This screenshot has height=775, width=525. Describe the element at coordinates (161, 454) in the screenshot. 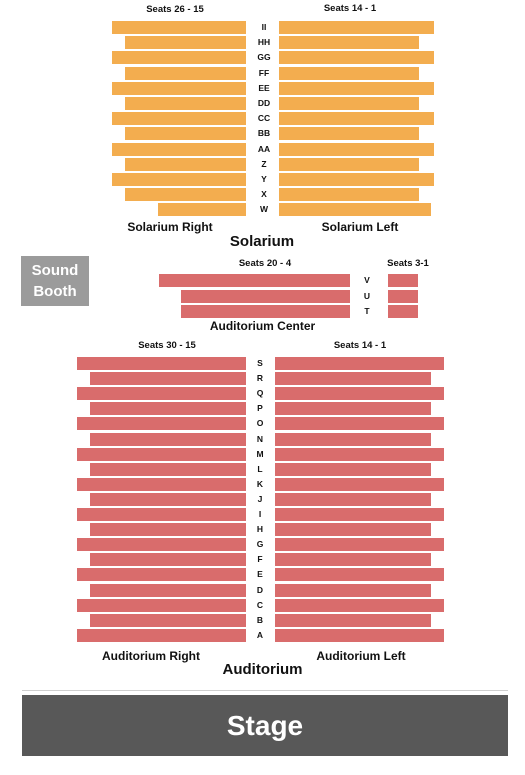

I see `seat-row-m-right-block` at that location.